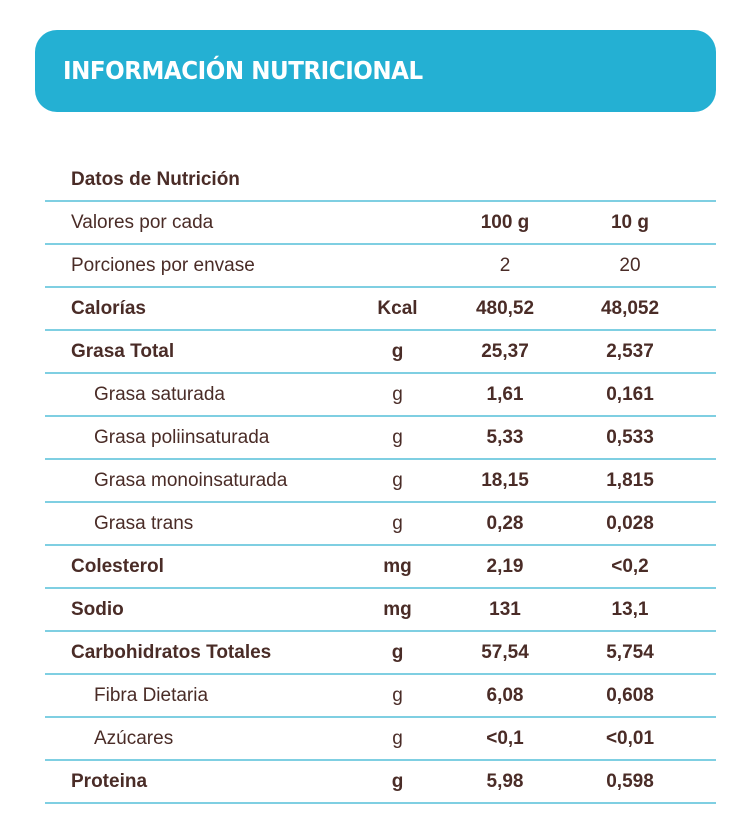 The height and width of the screenshot is (836, 750). I want to click on table-caption: Datos de Nutrición, so click(155, 179).